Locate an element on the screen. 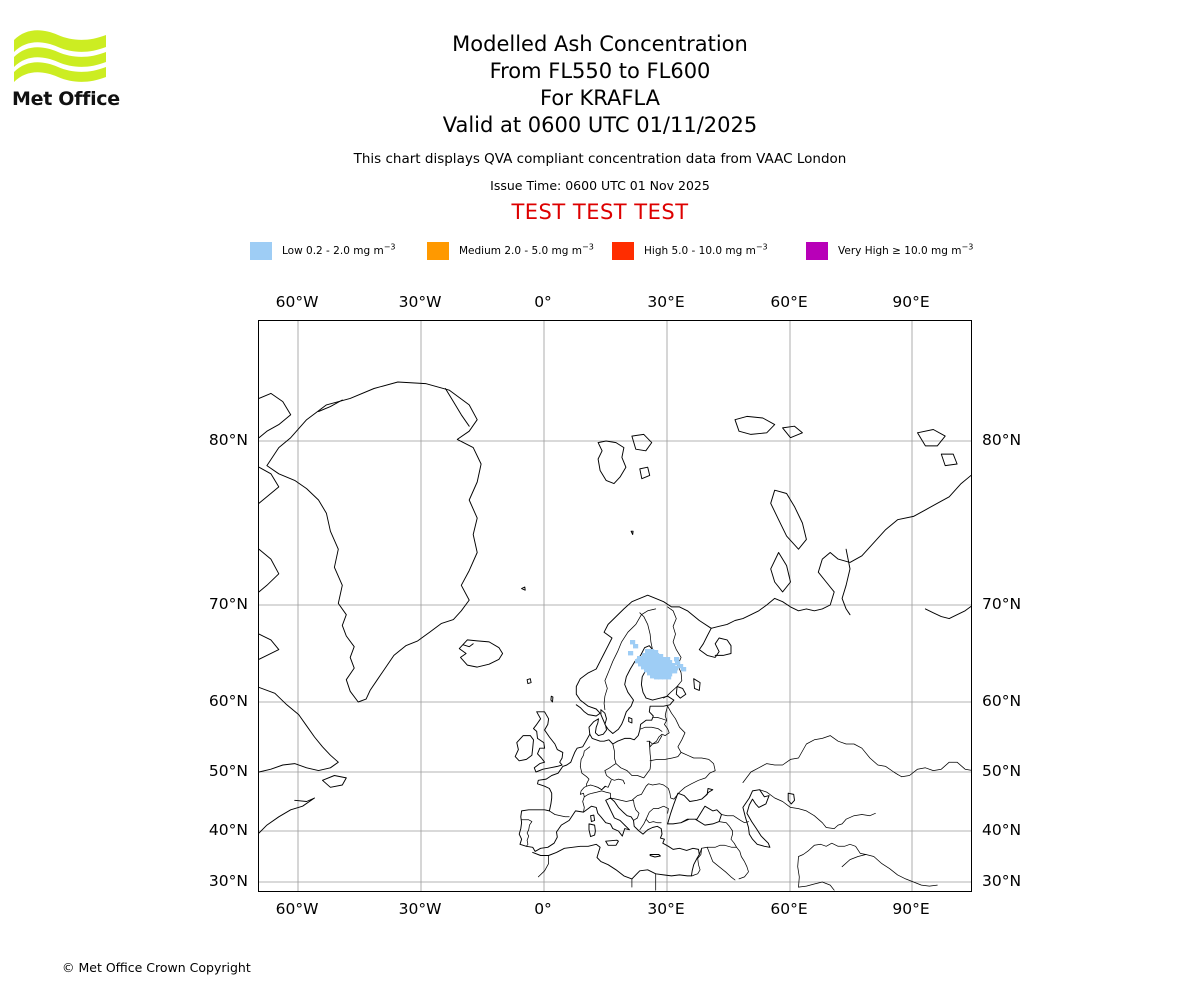 This screenshot has height=1000, width=1200. legend-item-high: High 5.0 - 10.0 mg m−3 is located at coordinates (690, 251).